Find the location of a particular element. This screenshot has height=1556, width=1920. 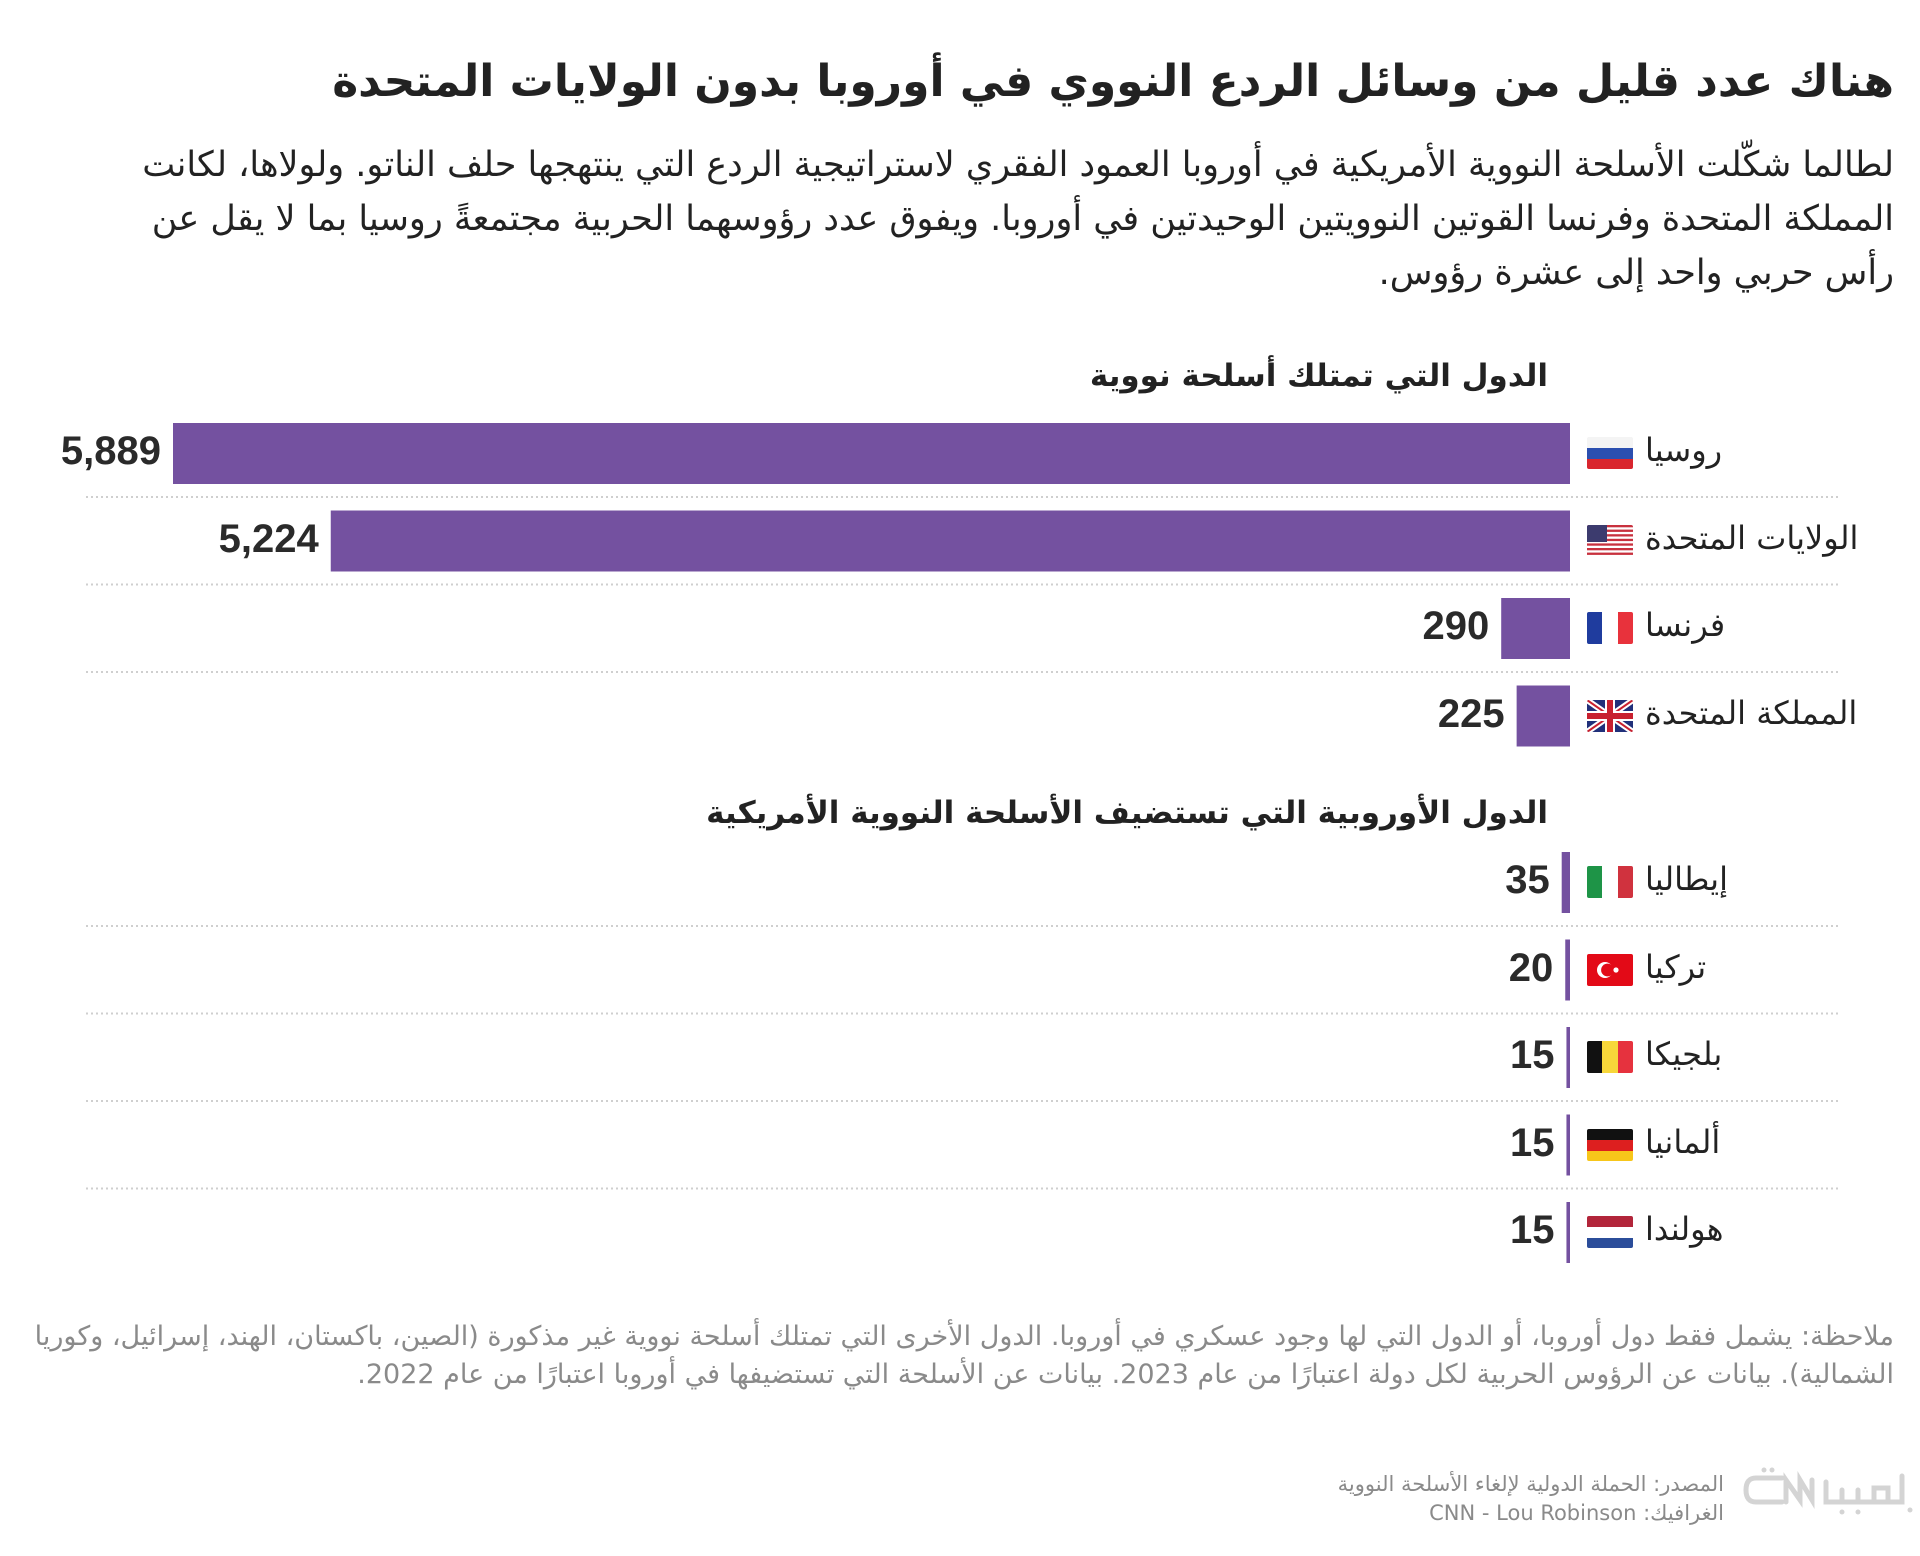

graphic-credit-line: الغرافيك: CNN - Lou Robinson is located at coordinates (1576, 1513).